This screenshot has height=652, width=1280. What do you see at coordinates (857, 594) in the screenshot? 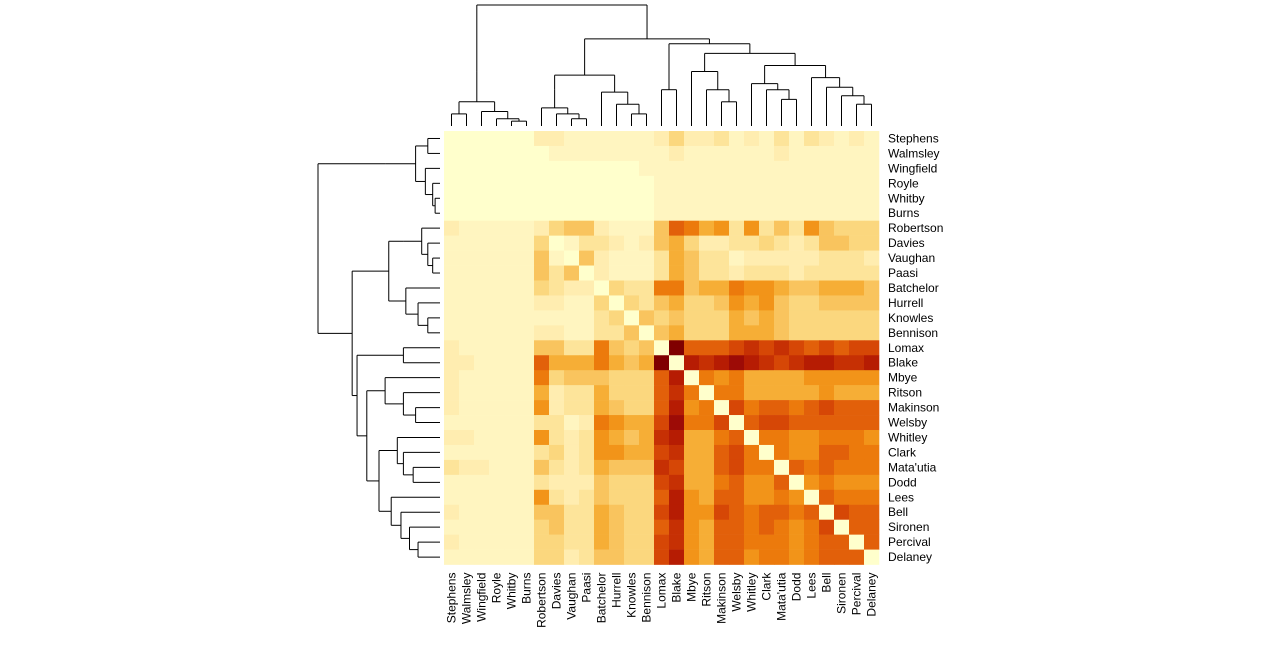
I see `column-label: Percival` at bounding box center [857, 594].